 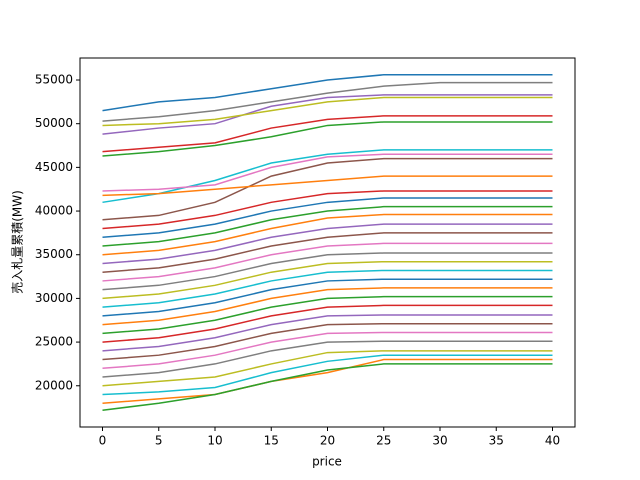 I want to click on y-tick-label: 25000, so click(x=54, y=342).